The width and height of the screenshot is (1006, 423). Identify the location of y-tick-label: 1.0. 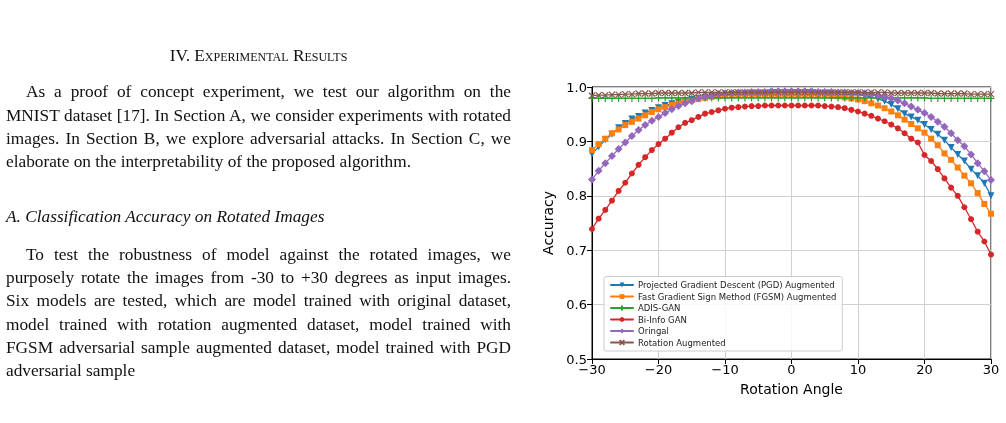
(576, 87).